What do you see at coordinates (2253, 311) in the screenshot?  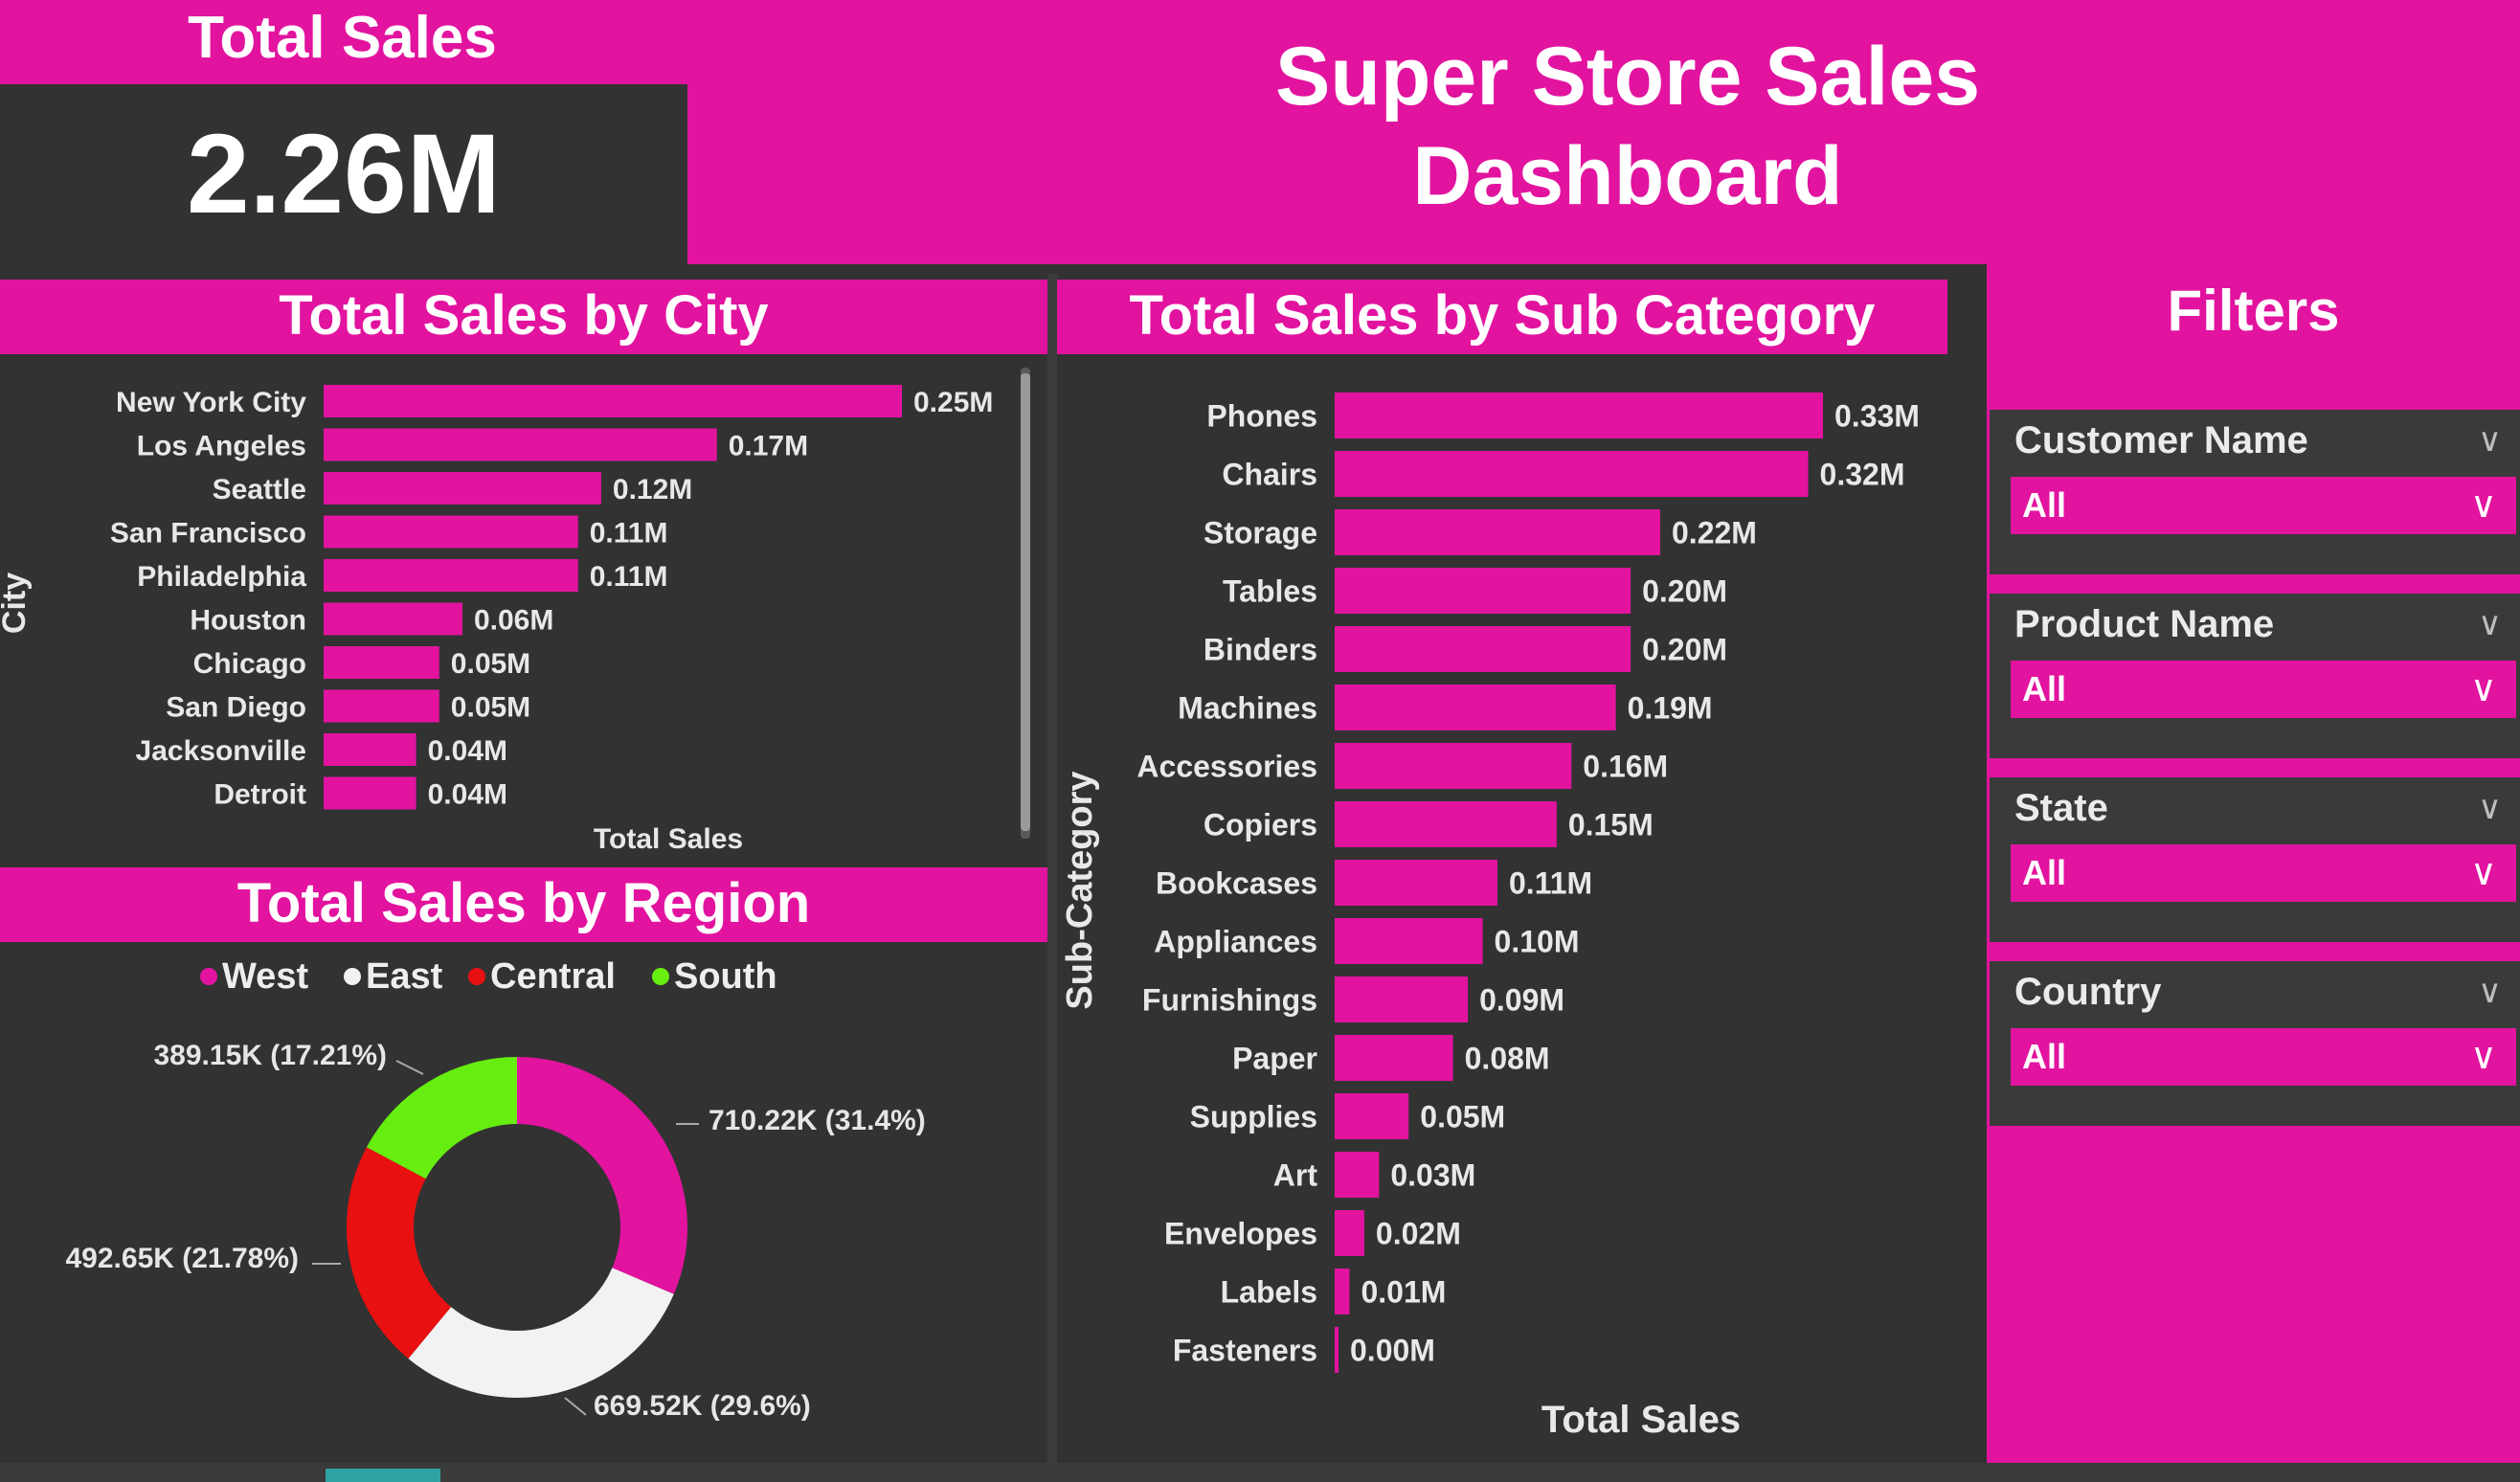 I see `filters-title: Filters` at bounding box center [2253, 311].